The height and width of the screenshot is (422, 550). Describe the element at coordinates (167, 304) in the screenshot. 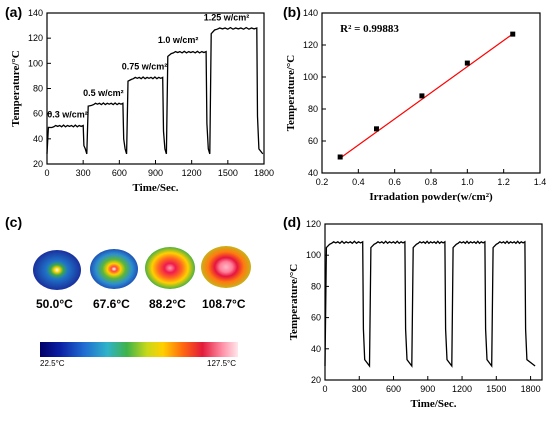

I see `thermal-temp-3: 88.2°C` at that location.